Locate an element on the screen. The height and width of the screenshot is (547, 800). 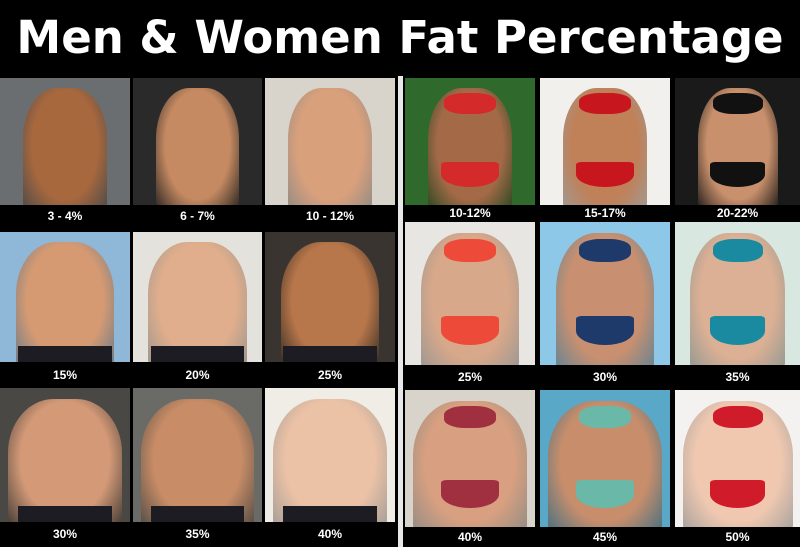
women-fat-percentage-label: 10-12% is located at coordinates (470, 213).